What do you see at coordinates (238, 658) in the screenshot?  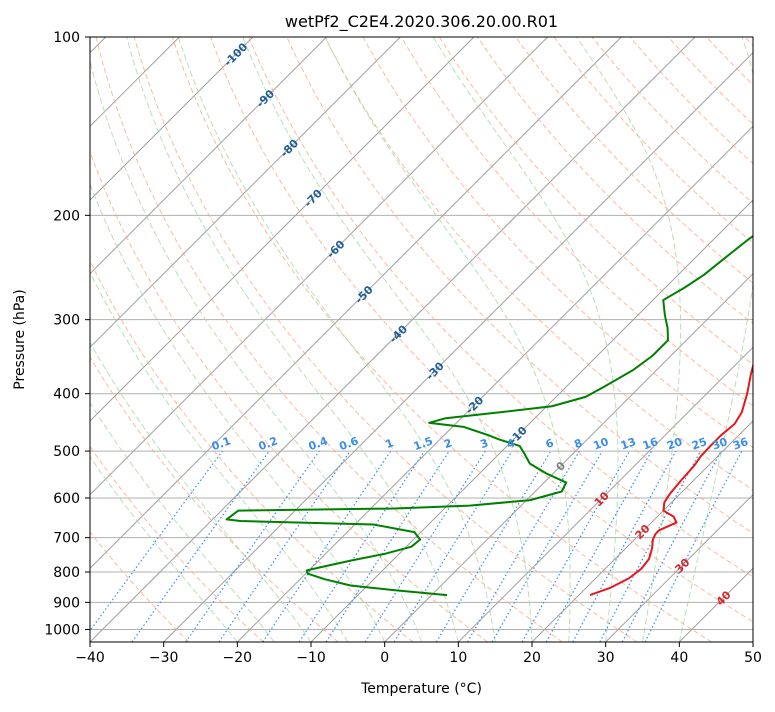 I see `x-tick-label: −20` at bounding box center [238, 658].